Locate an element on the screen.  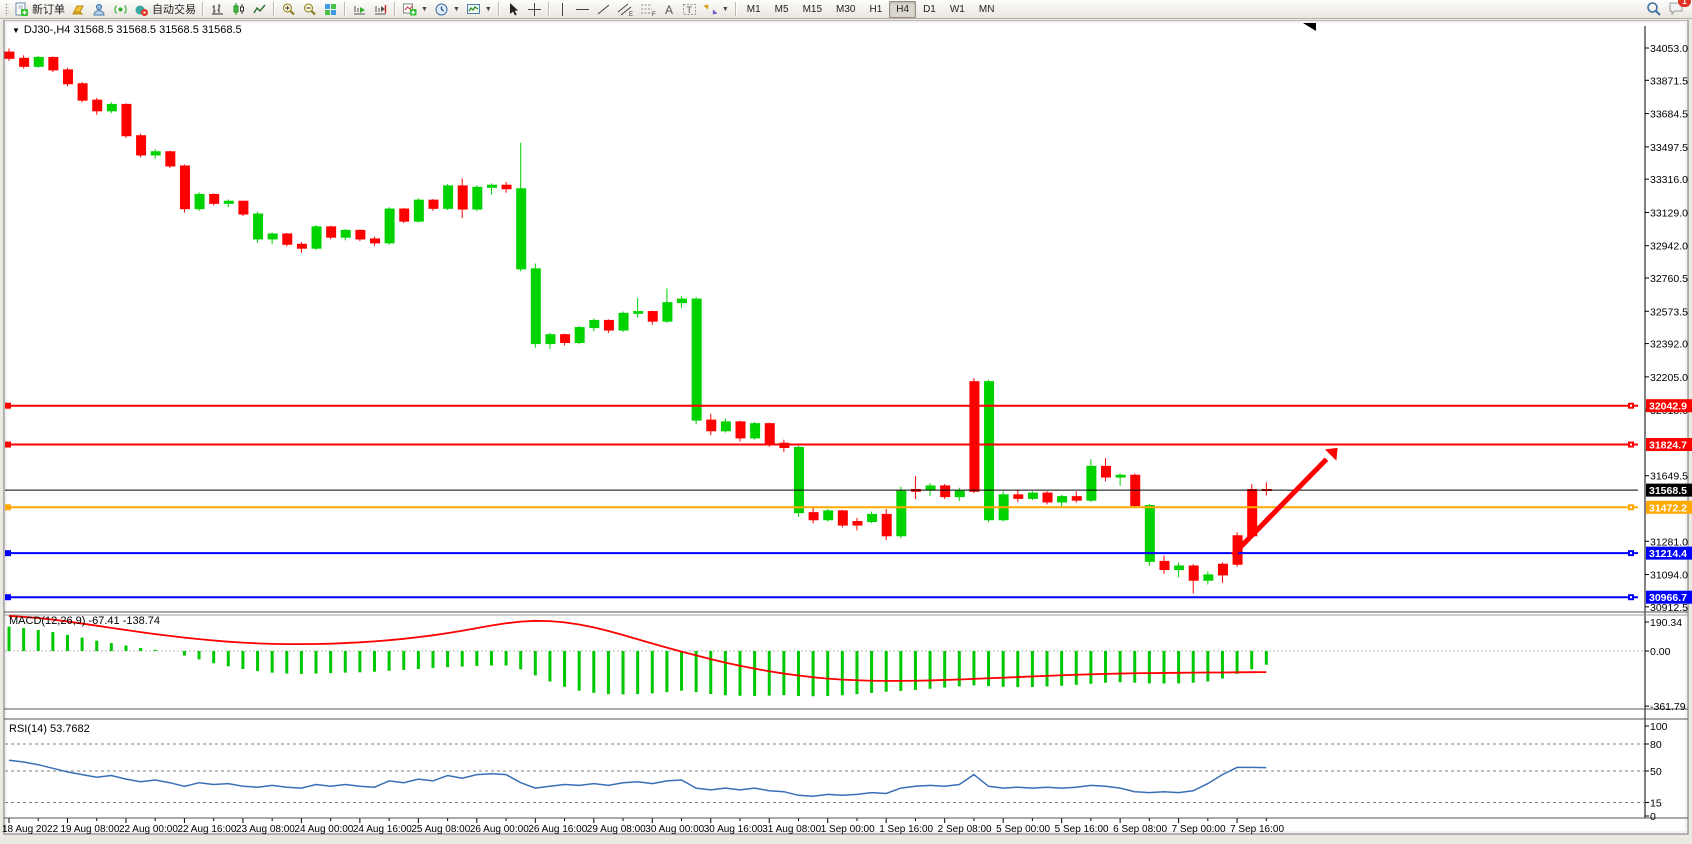
timeframe-MN: MN is located at coordinates (986, 9).